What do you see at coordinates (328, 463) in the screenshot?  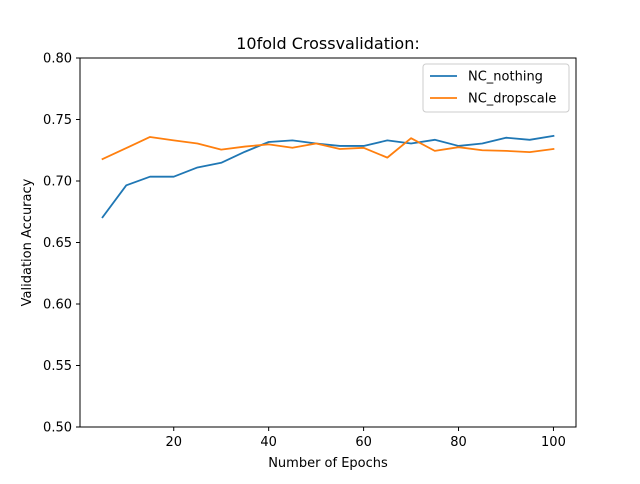 I see `x-axis-label: Number of Epochs` at bounding box center [328, 463].